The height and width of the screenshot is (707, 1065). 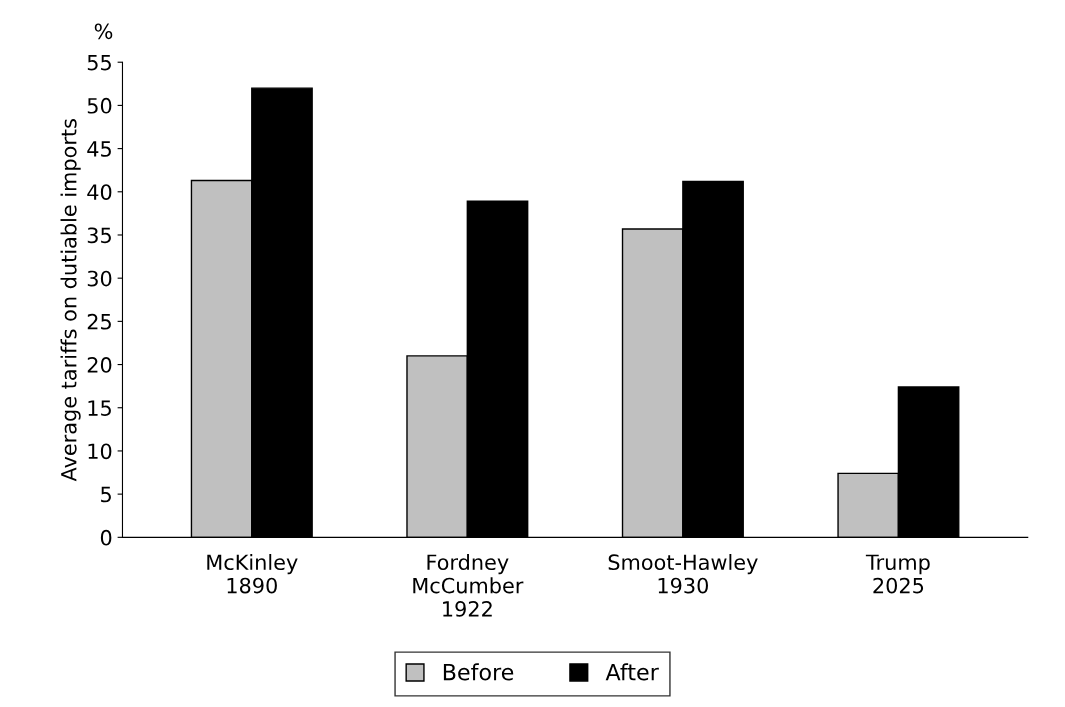 What do you see at coordinates (468, 585) in the screenshot?
I see `x-tick-label: Fordney McCumber 1922` at bounding box center [468, 585].